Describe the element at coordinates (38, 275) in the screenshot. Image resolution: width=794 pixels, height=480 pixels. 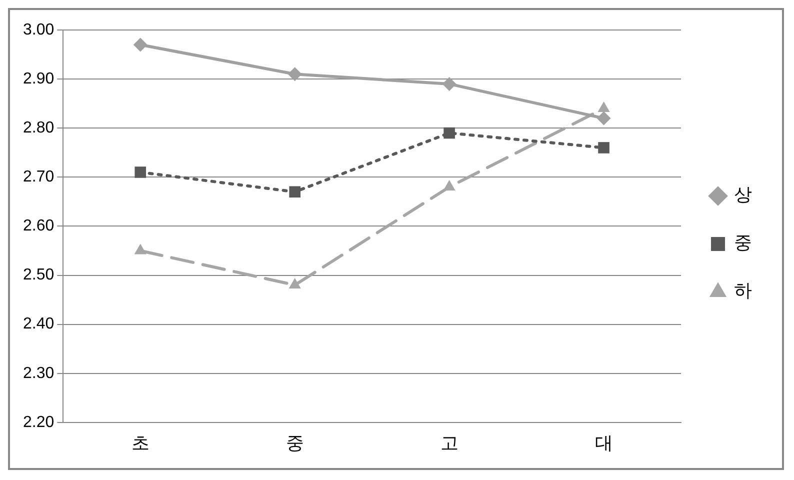
I see `y-tick-label: 2.50` at that location.